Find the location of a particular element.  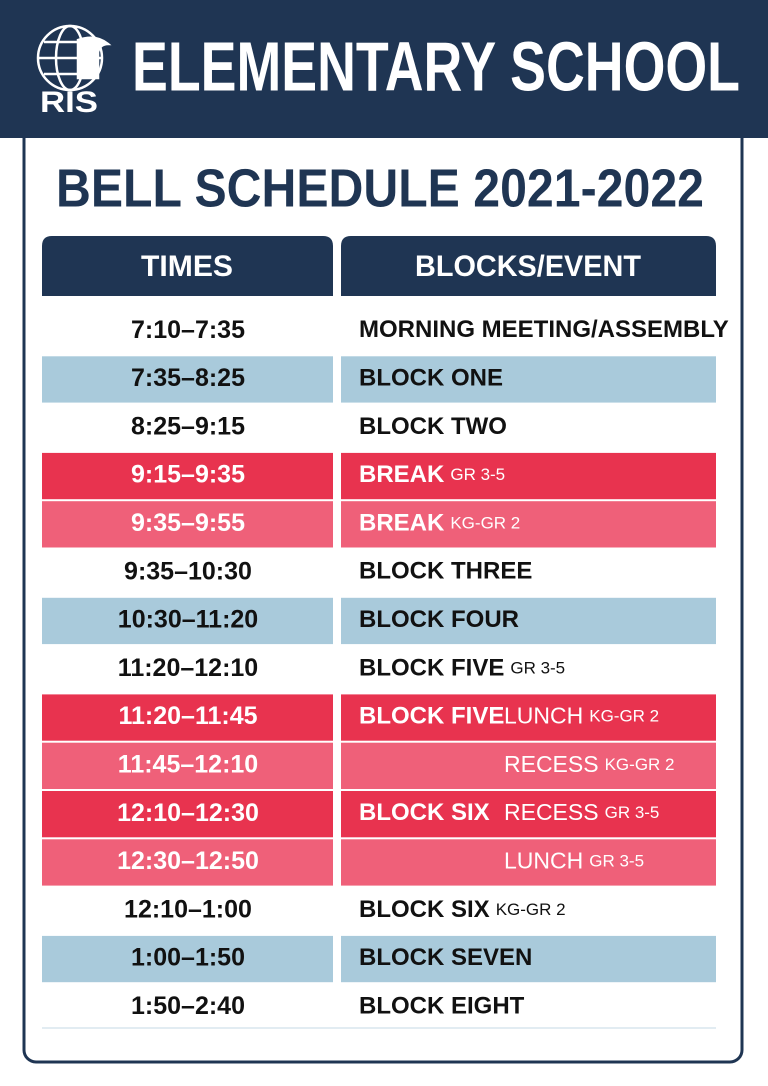

logo is located at coordinates (74, 58).